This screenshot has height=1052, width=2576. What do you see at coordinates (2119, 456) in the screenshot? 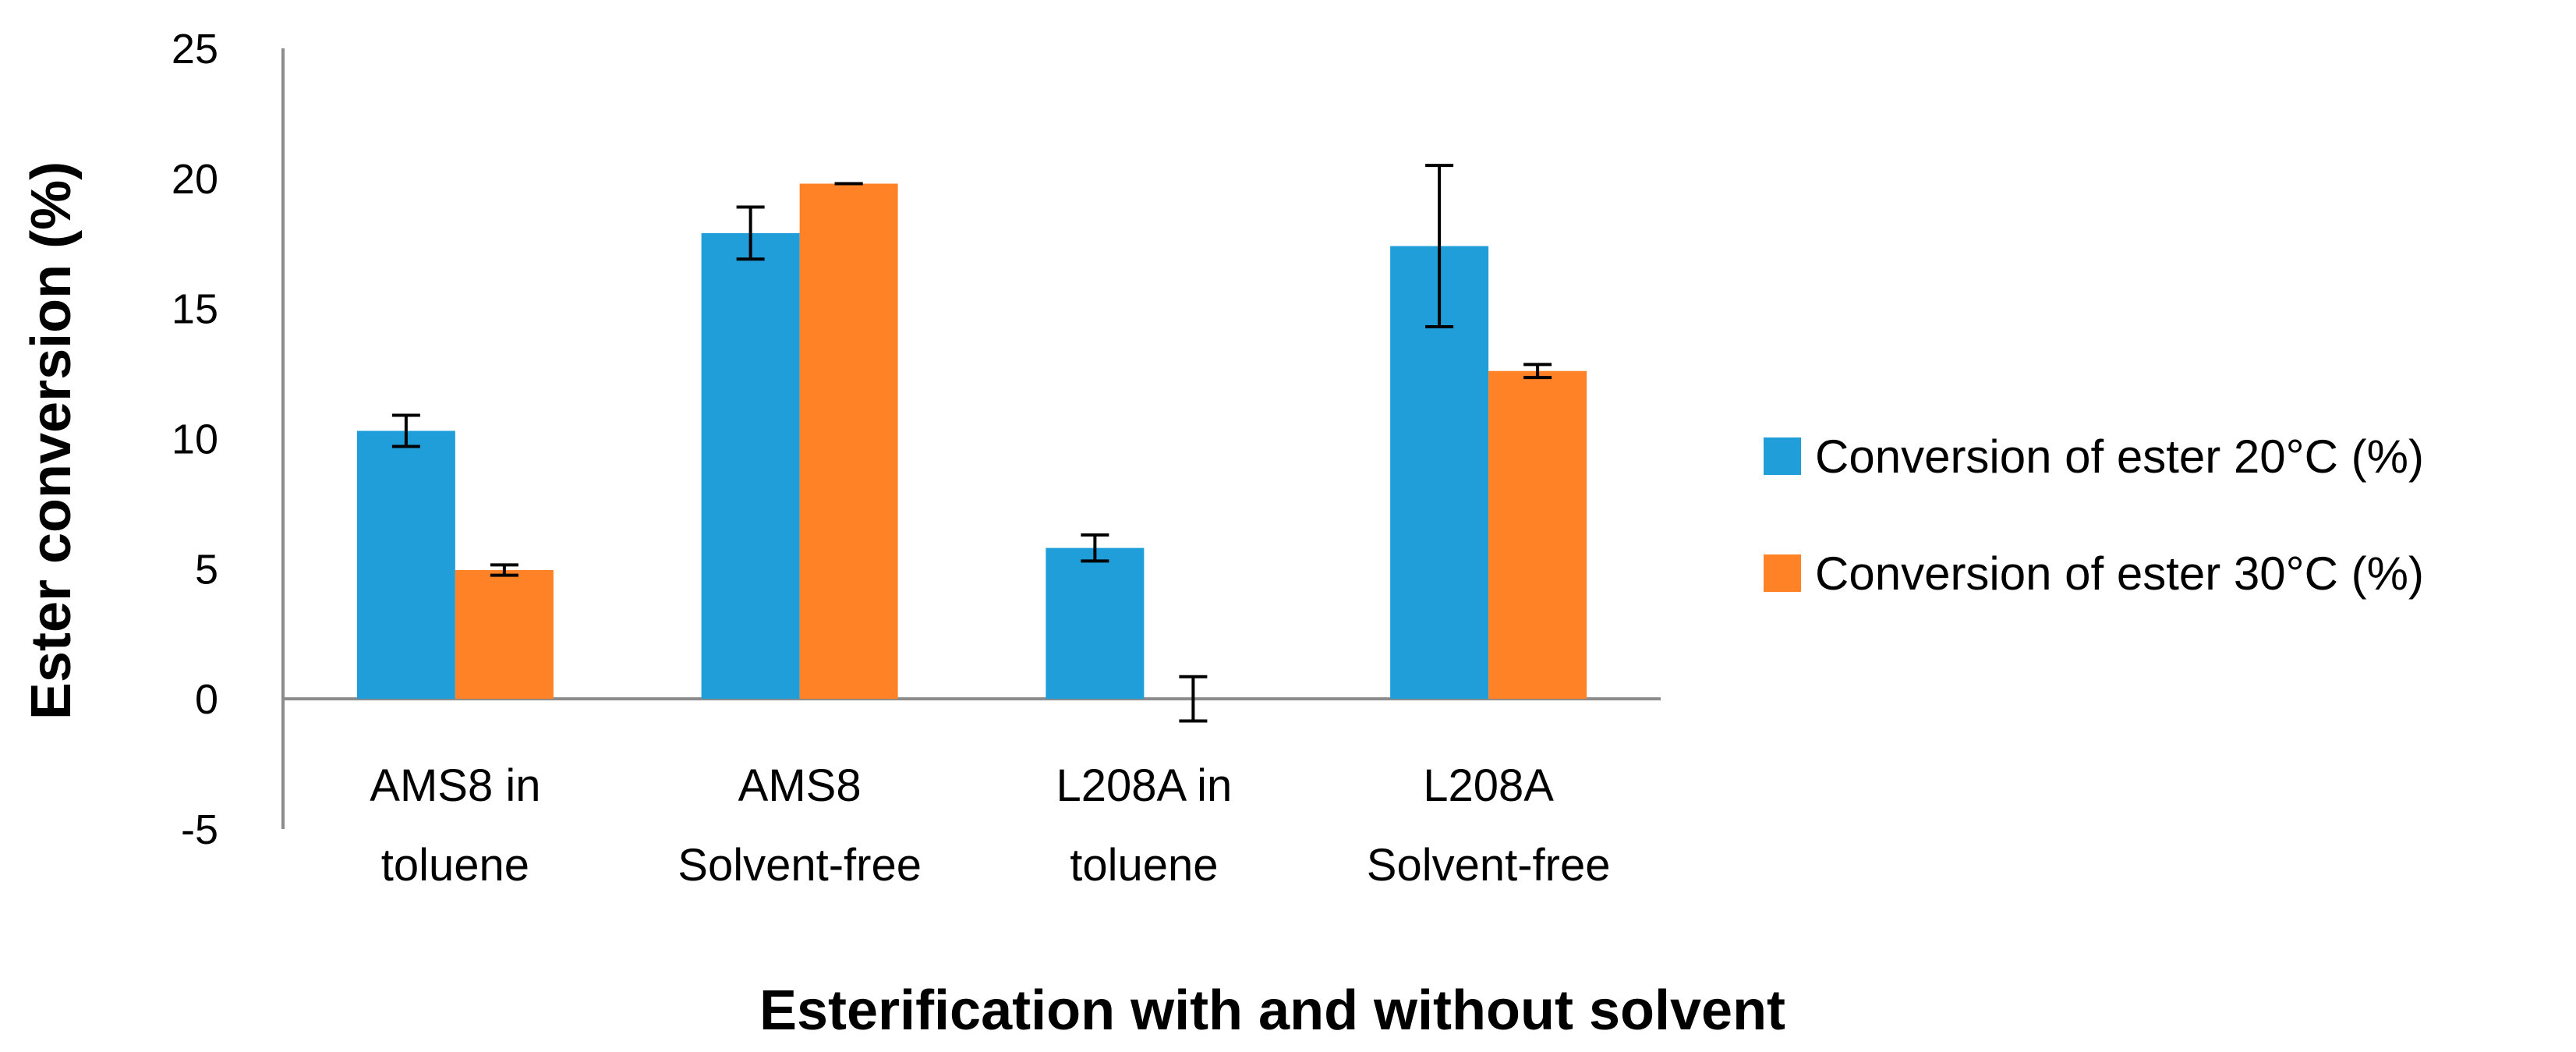
I see `legend-label-20c: Conversion of ester 20°C (%)` at bounding box center [2119, 456].